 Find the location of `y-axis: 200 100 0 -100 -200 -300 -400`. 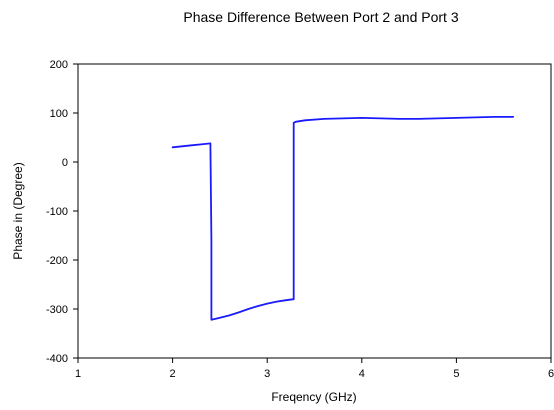

y-axis: 200 100 0 -100 -200 -300 -400 is located at coordinates (62, 212).